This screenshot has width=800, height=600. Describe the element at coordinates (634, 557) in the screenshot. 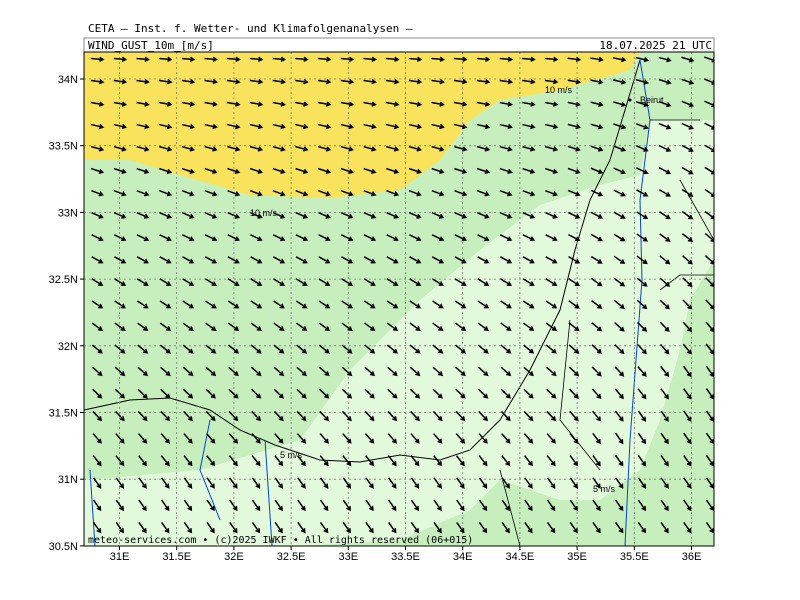

I see `lon-label: 35.5E` at that location.